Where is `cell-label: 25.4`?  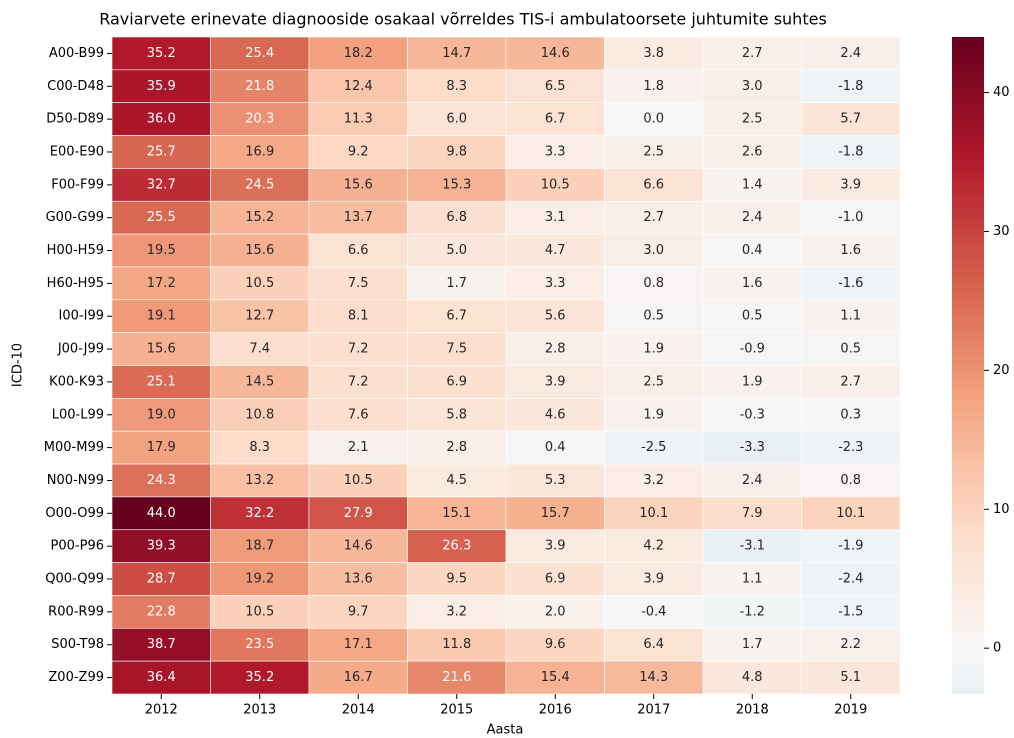
cell-label: 25.4 is located at coordinates (259, 53).